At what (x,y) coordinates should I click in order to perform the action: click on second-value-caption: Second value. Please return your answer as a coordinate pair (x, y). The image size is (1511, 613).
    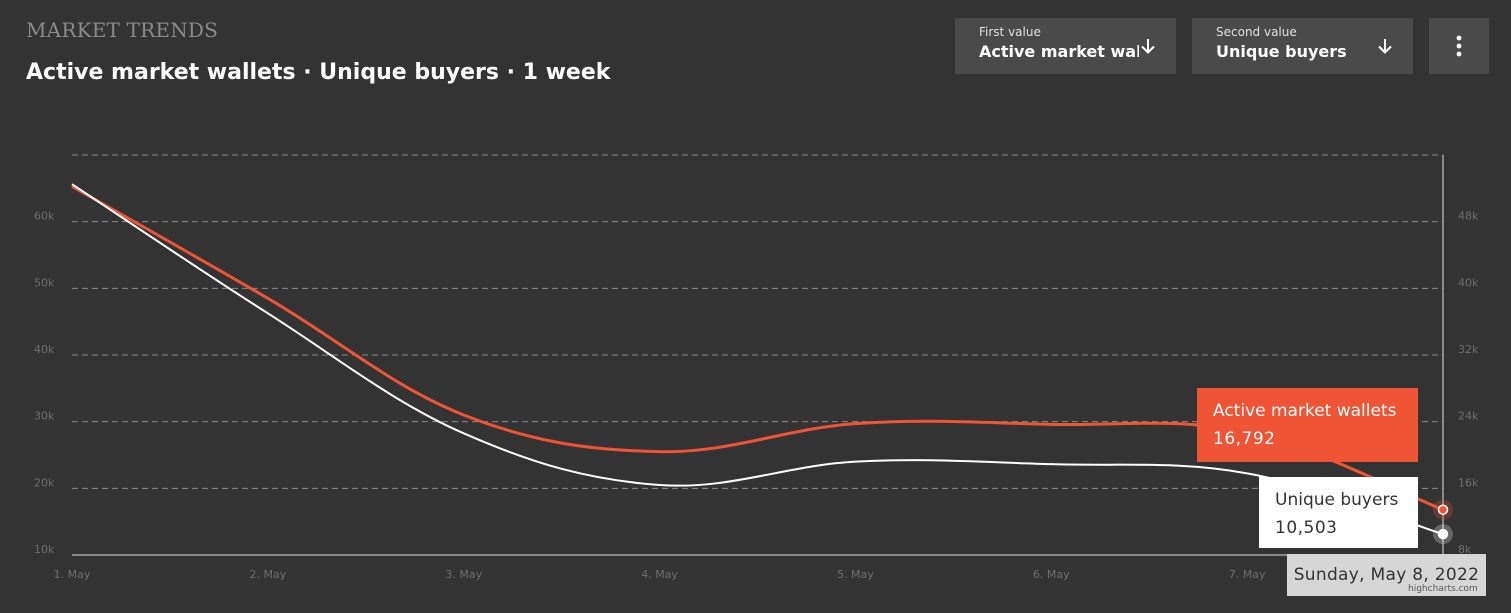
    Looking at the image, I should click on (1256, 32).